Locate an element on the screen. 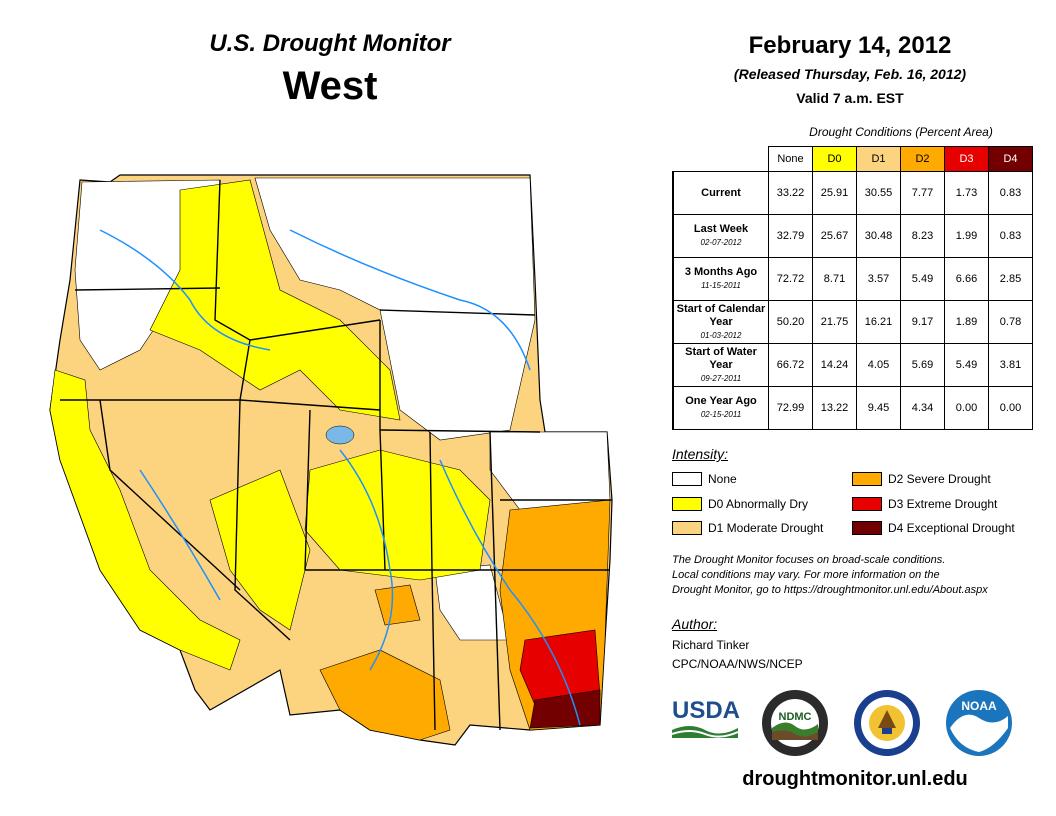 The width and height of the screenshot is (1056, 816). legend-item-d3: D3 Extreme Drought is located at coordinates (924, 504).